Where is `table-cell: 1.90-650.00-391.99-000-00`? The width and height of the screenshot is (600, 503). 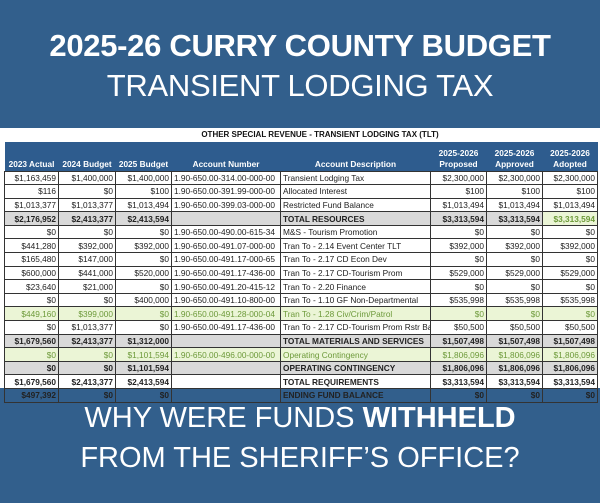 table-cell: 1.90-650.00-391.99-000-00 is located at coordinates (226, 191).